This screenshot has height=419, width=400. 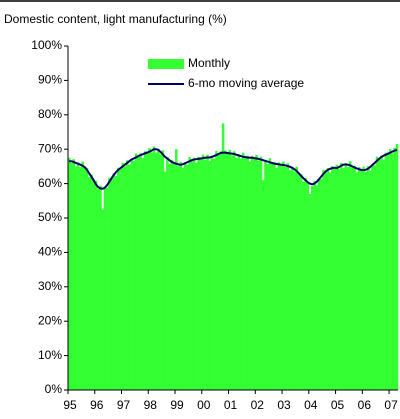 What do you see at coordinates (166, 64) in the screenshot?
I see `legend-swatch` at bounding box center [166, 64].